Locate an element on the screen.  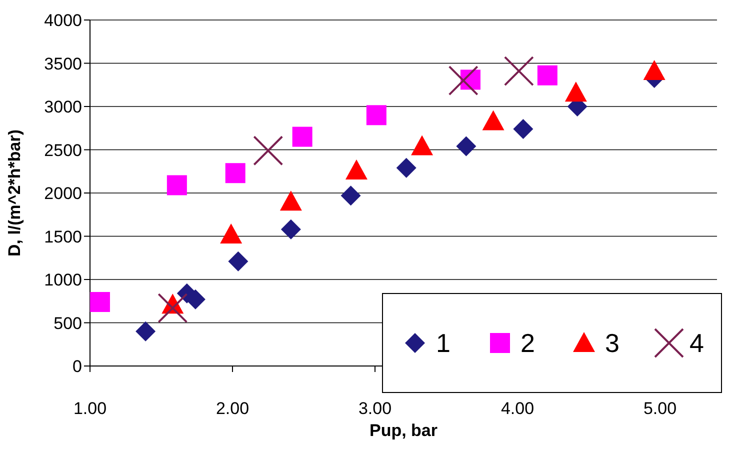
y-tick-label: 0 is located at coordinates (77, 366).